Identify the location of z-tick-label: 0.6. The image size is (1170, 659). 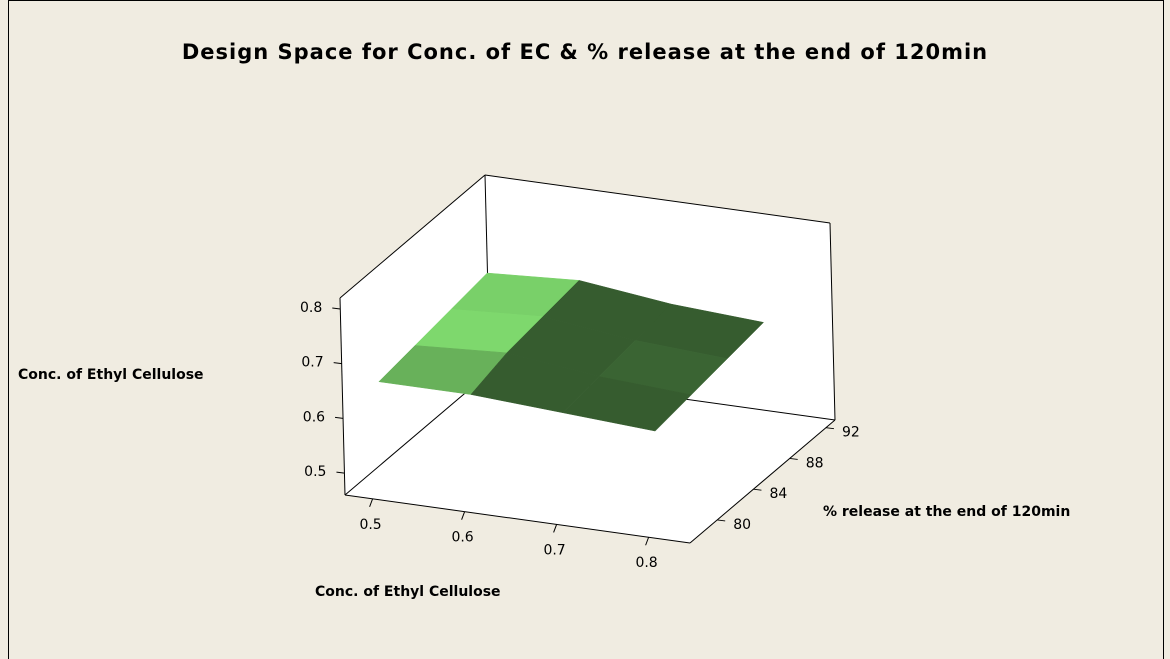
(314, 417).